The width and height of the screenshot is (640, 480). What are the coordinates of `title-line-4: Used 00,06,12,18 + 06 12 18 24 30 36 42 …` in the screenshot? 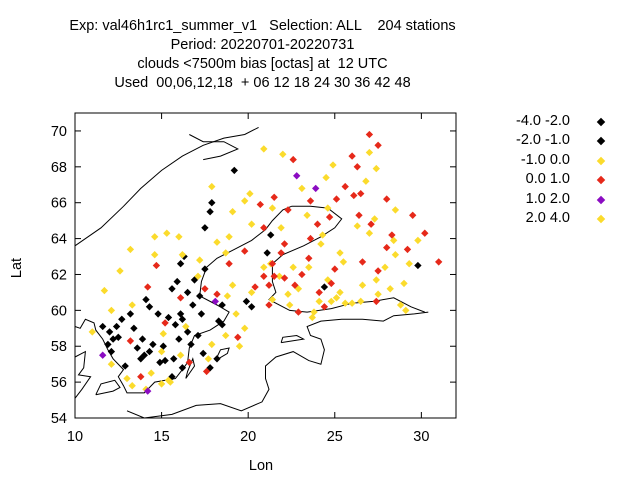 It's located at (262, 83).